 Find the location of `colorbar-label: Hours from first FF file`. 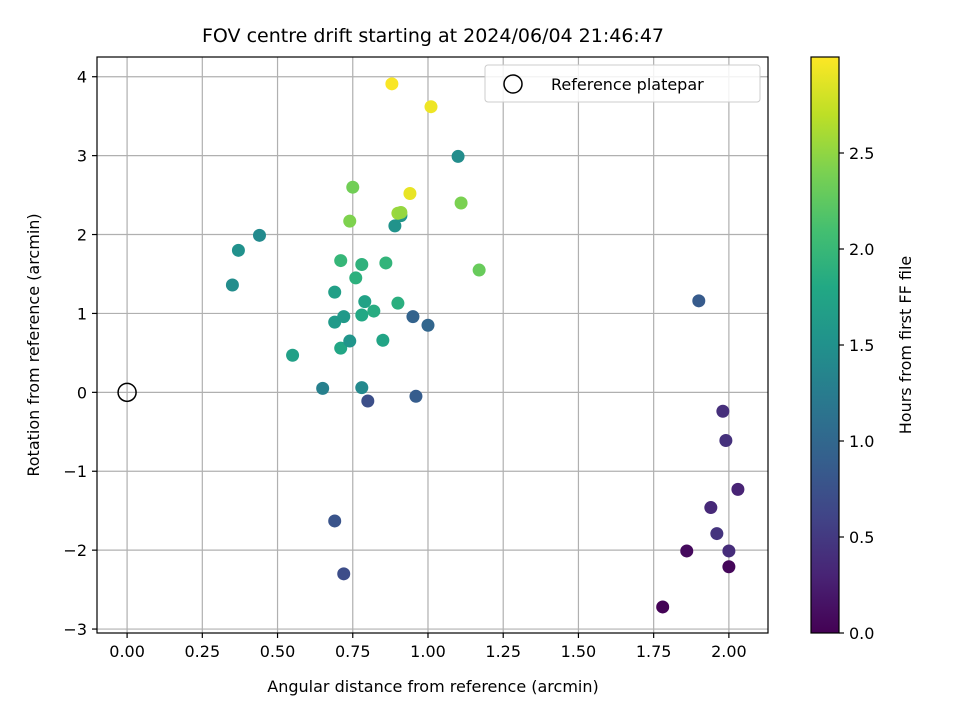

colorbar-label: Hours from first FF file is located at coordinates (905, 345).